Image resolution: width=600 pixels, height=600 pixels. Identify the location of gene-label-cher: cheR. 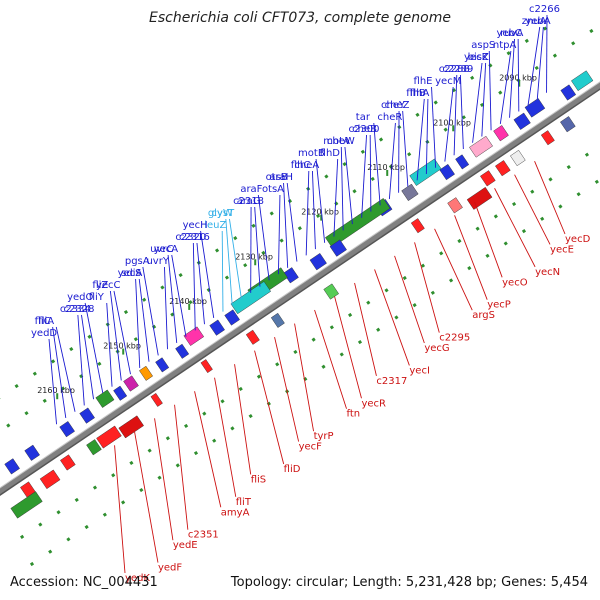
(389, 117).